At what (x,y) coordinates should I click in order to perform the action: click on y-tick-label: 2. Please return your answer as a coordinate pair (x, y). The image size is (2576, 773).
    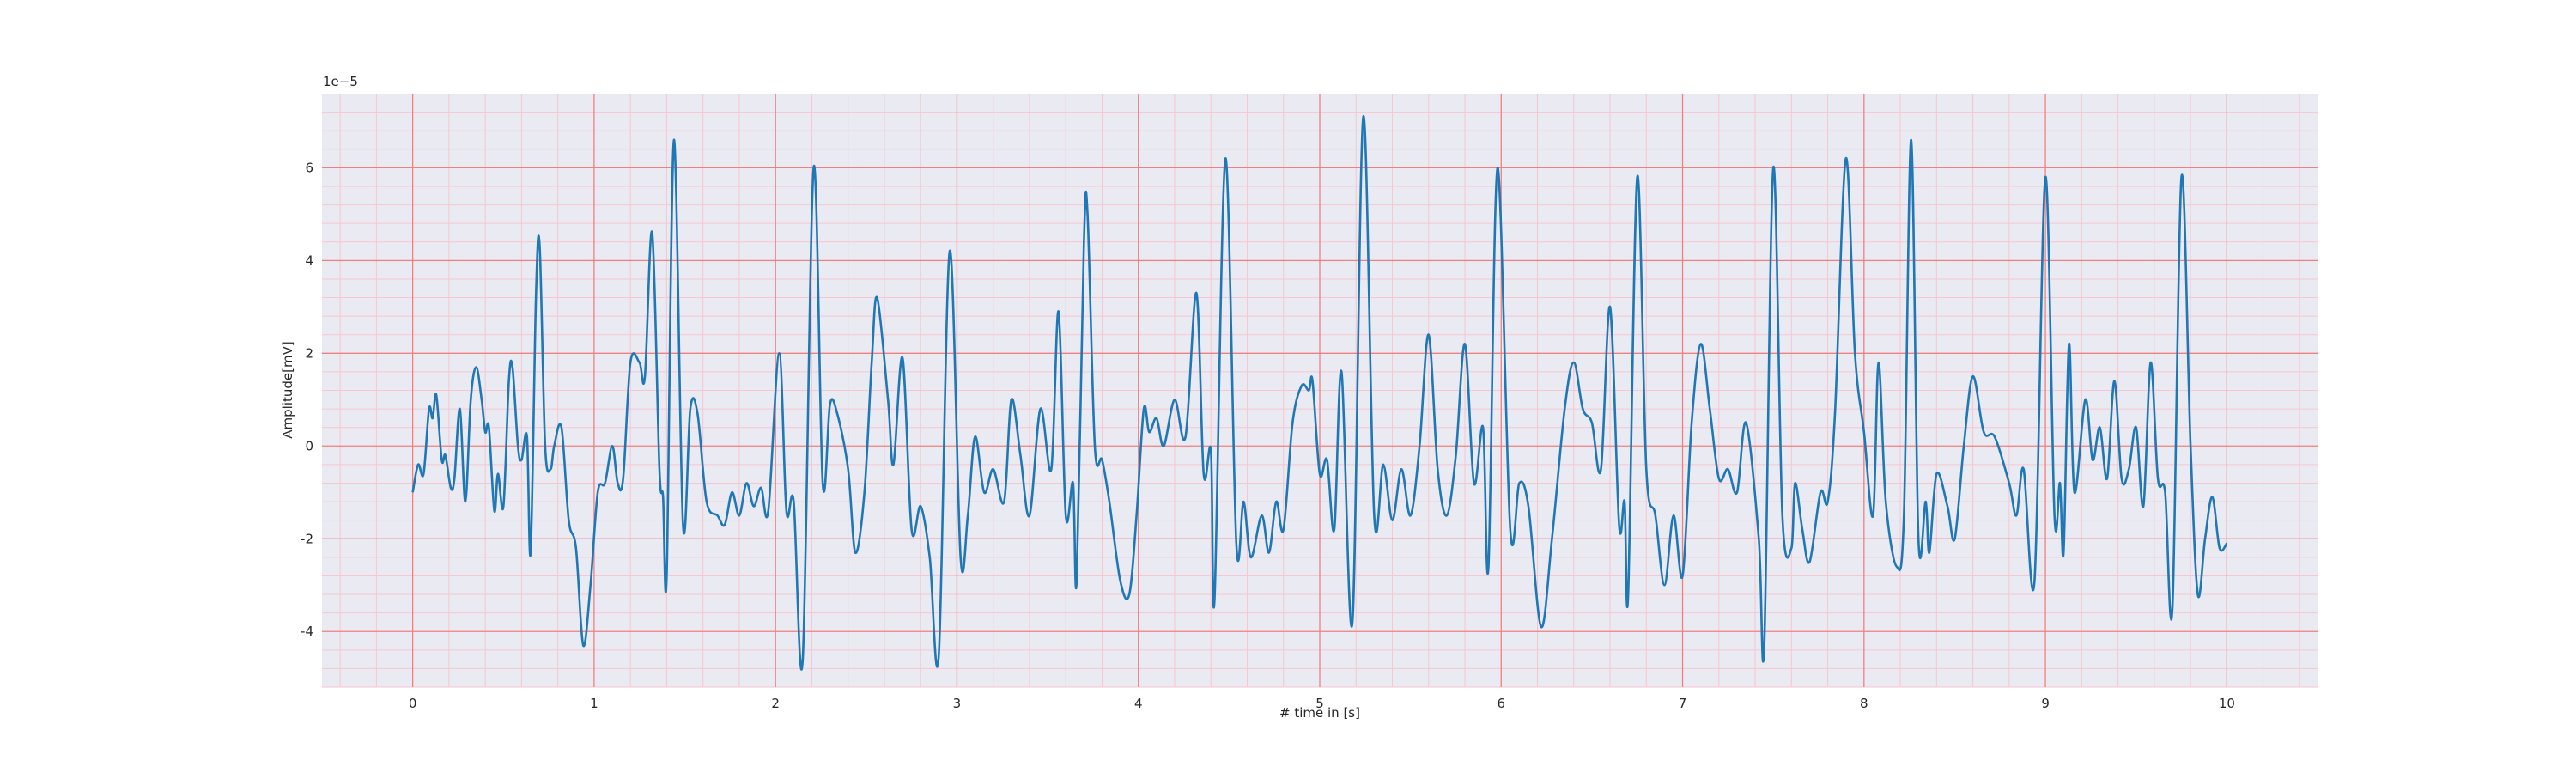
    Looking at the image, I should click on (309, 353).